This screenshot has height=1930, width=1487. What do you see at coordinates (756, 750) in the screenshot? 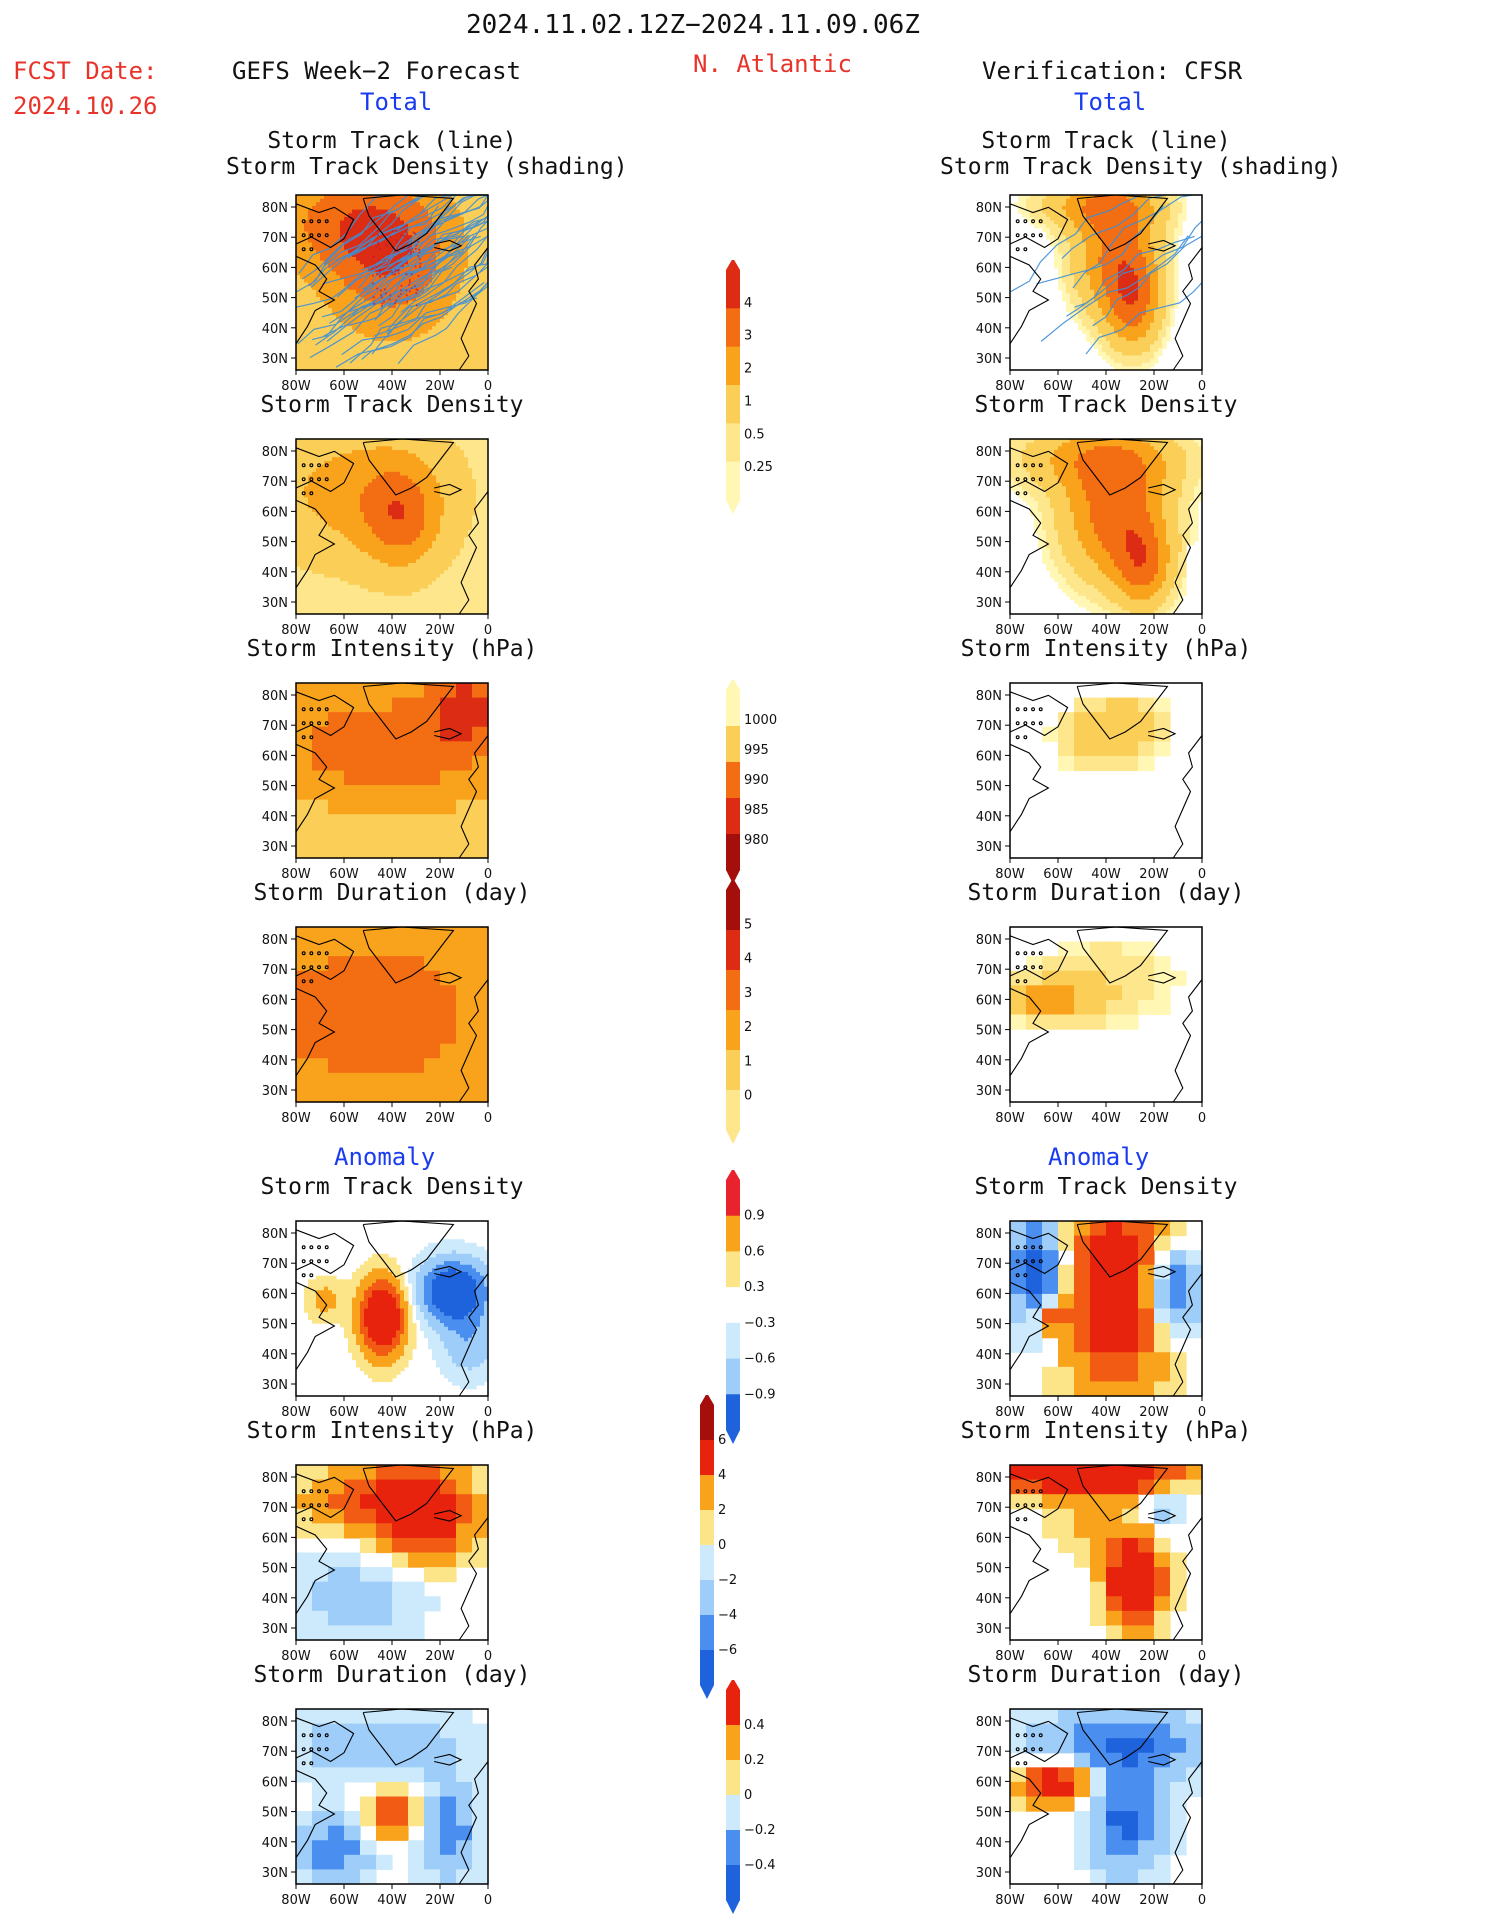
I see `colorbar-label: 995` at bounding box center [756, 750].